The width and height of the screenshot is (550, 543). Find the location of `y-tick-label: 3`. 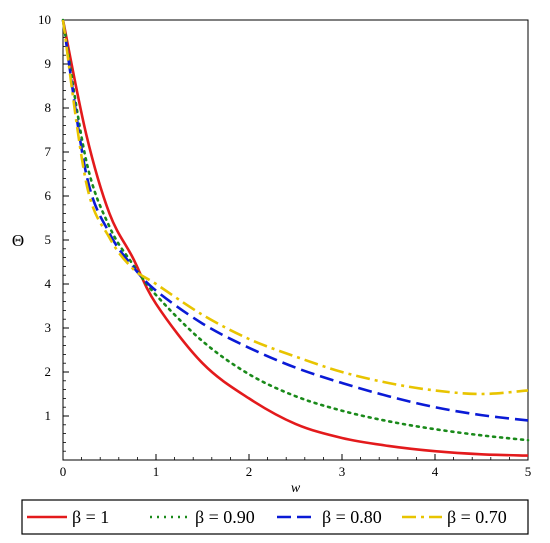

y-tick-label: 3 is located at coordinates (48, 327).